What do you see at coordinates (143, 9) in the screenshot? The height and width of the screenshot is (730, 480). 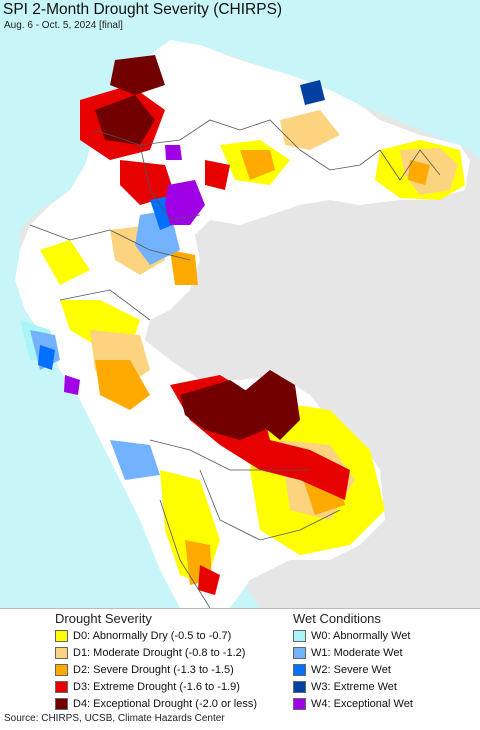 I see `map-title: SPI 2-Month Drought Severity (CHIRPS)` at bounding box center [143, 9].